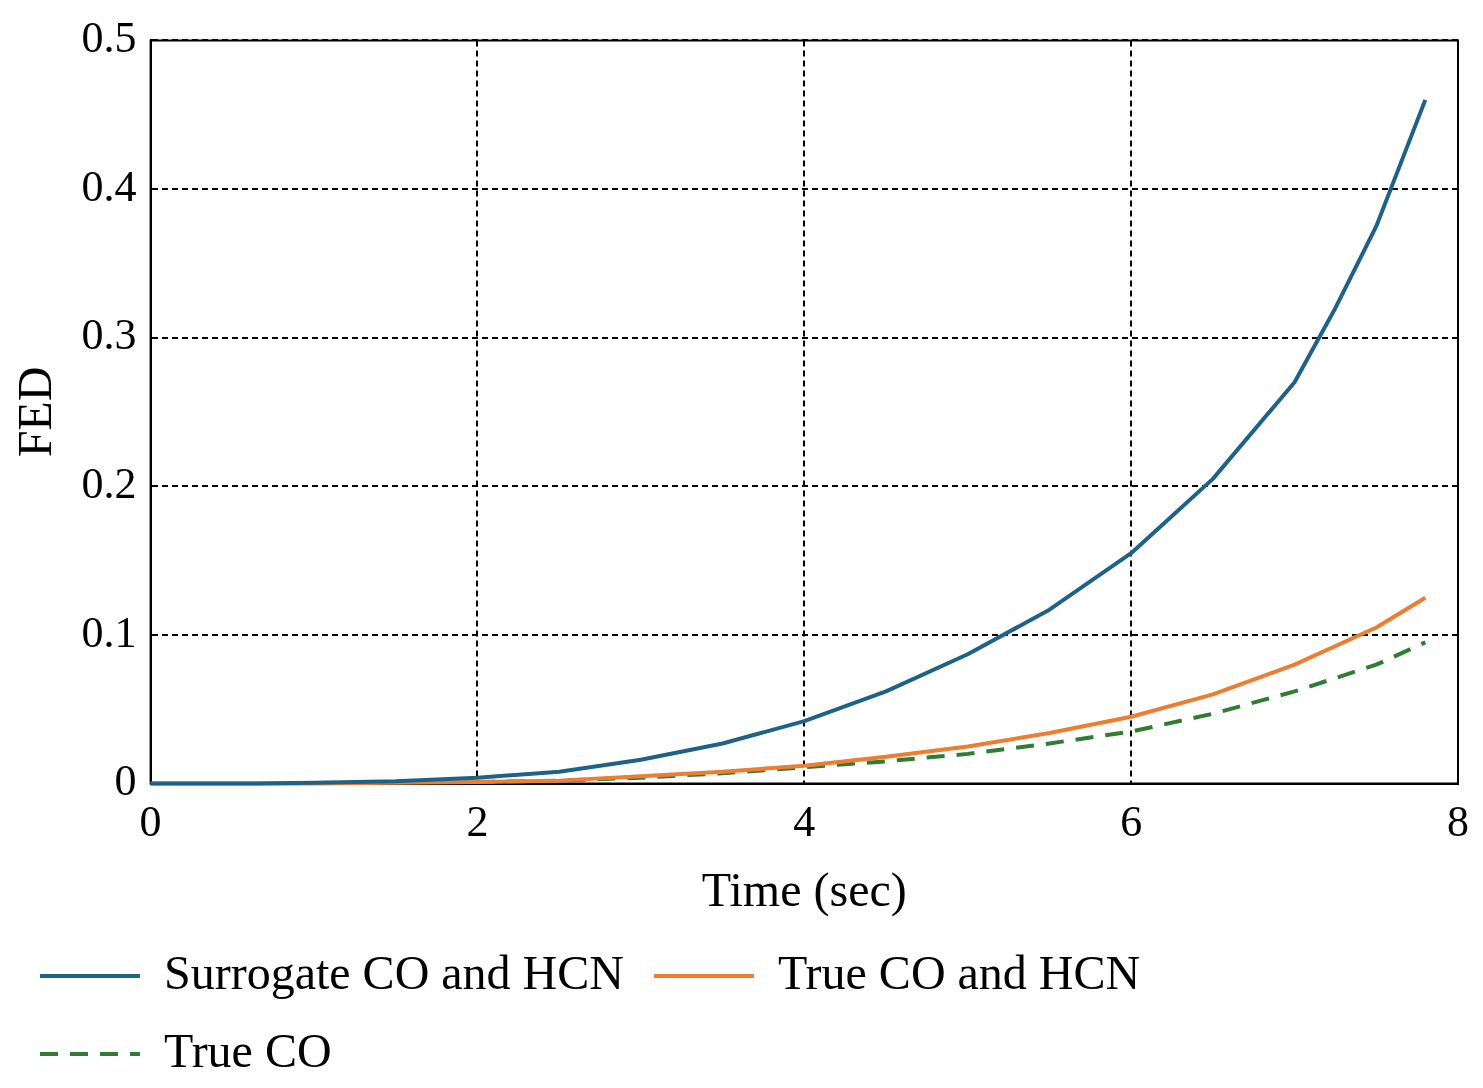 The height and width of the screenshot is (1088, 1483). What do you see at coordinates (1131, 821) in the screenshot?
I see `x-tick-label: 6` at bounding box center [1131, 821].